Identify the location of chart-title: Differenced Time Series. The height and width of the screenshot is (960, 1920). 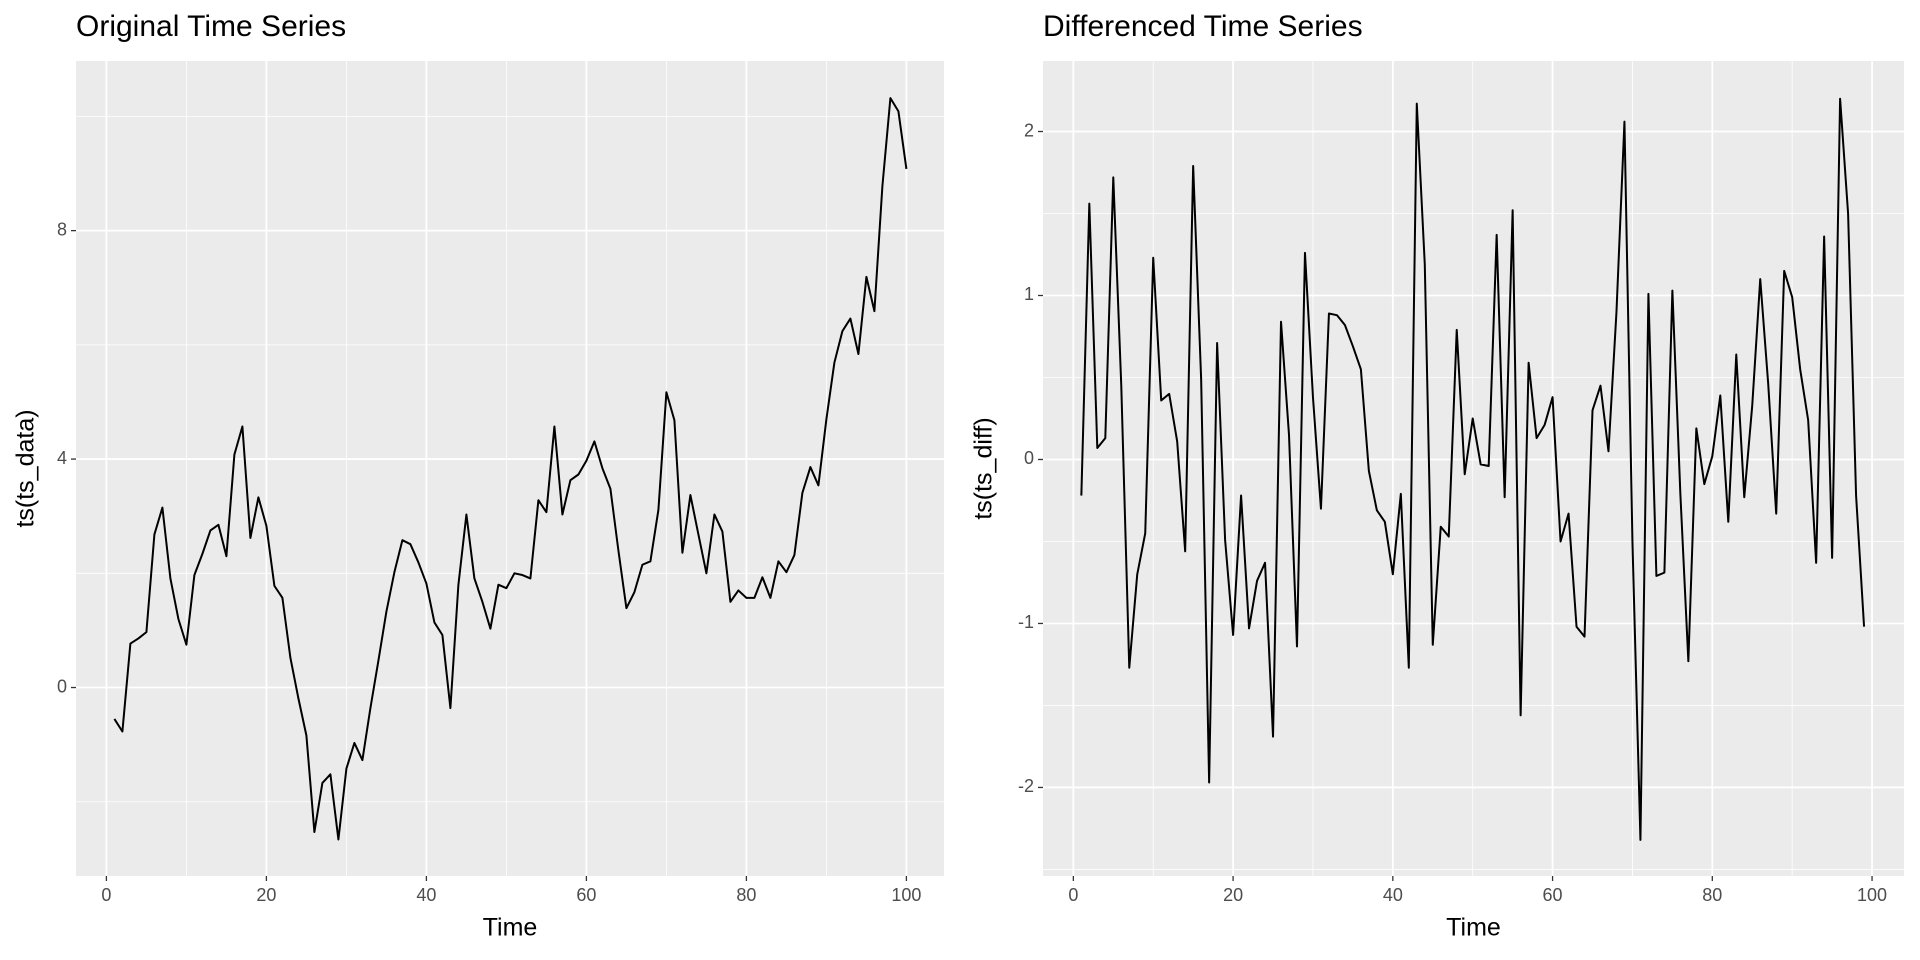
(1203, 26).